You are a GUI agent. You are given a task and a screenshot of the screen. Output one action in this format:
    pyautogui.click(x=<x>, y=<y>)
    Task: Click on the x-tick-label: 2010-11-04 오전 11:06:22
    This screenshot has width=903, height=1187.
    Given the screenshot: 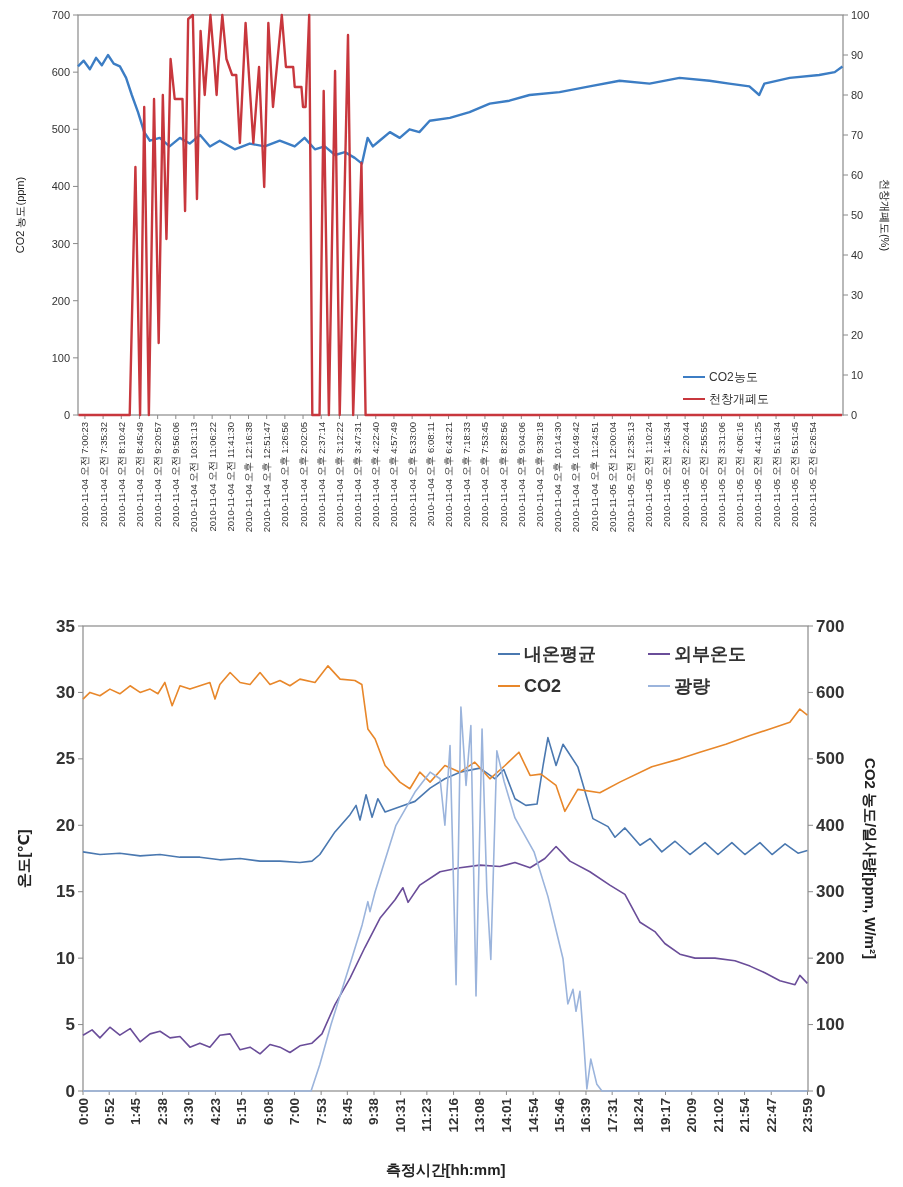 What is the action you would take?
    pyautogui.click(x=212, y=477)
    